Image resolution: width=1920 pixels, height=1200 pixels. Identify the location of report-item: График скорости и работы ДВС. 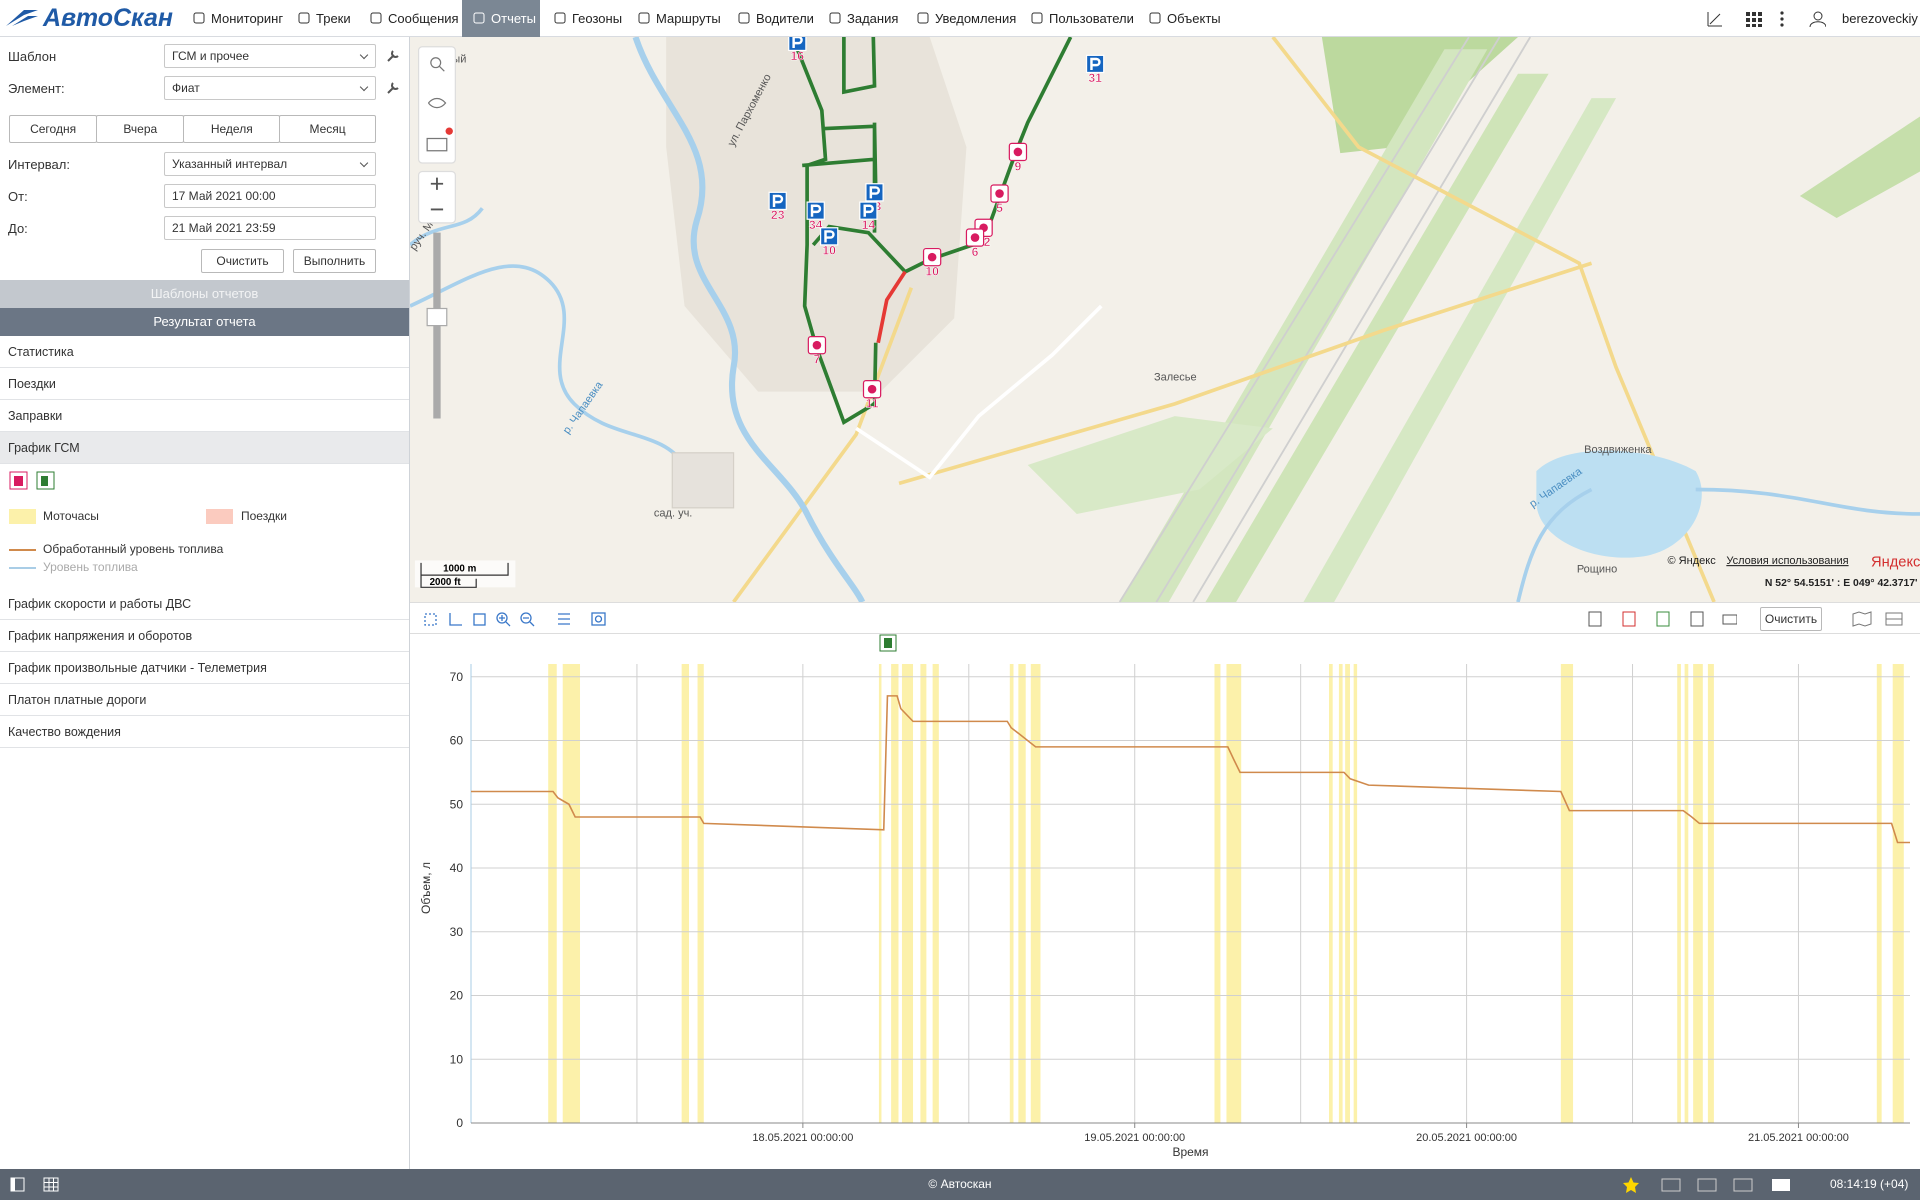
(204, 604).